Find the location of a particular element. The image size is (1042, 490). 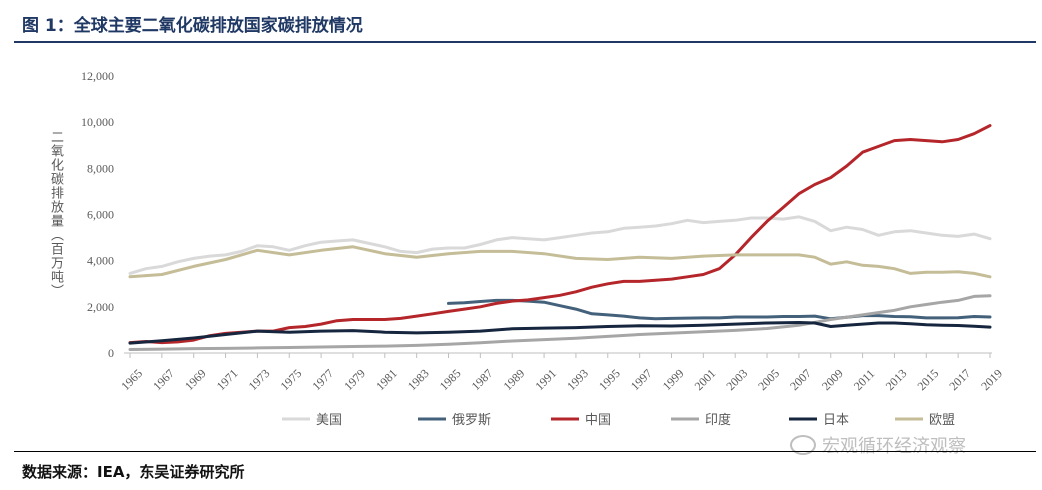

x-tick-label: 1993 is located at coordinates (577, 379).